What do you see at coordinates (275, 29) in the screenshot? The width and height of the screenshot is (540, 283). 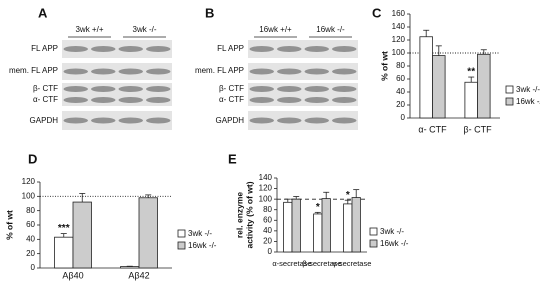 I see `group-label: 16wk +/+` at bounding box center [275, 29].